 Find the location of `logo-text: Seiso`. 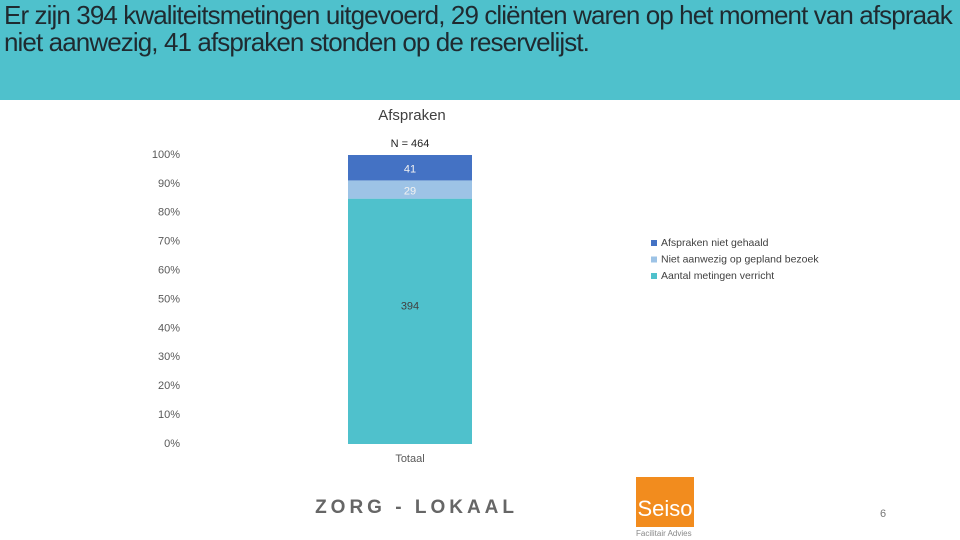

logo-text: Seiso is located at coordinates (664, 508).